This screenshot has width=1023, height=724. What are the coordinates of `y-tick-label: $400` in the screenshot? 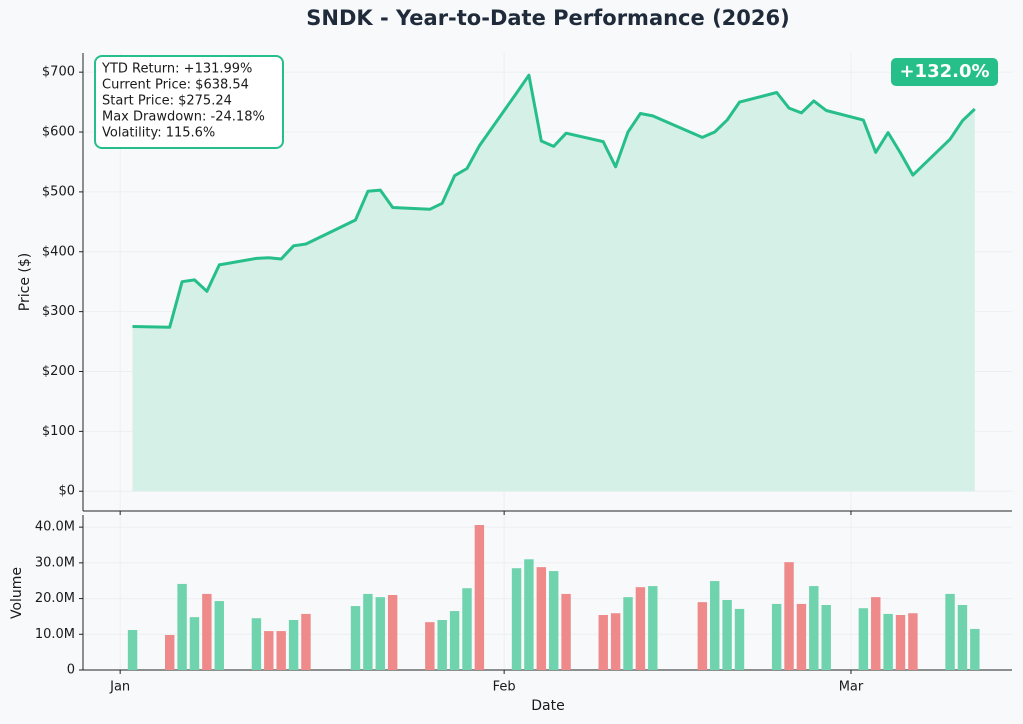 It's located at (58, 251).